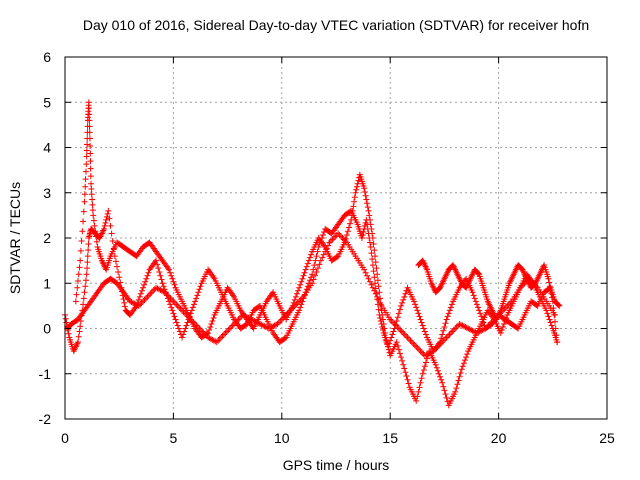 The height and width of the screenshot is (480, 640). I want to click on x-tick-label: 25, so click(607, 438).